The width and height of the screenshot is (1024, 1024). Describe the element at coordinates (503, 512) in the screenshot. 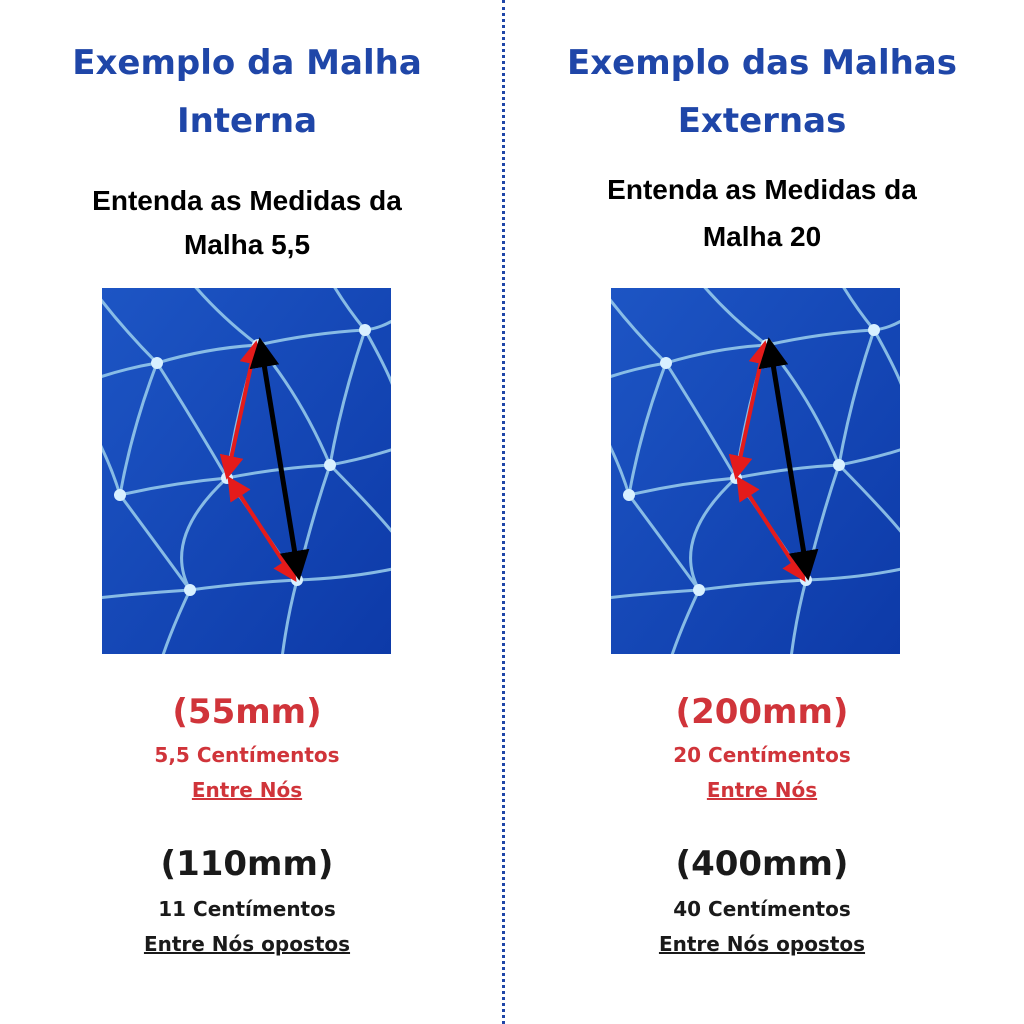

I see `divider` at that location.